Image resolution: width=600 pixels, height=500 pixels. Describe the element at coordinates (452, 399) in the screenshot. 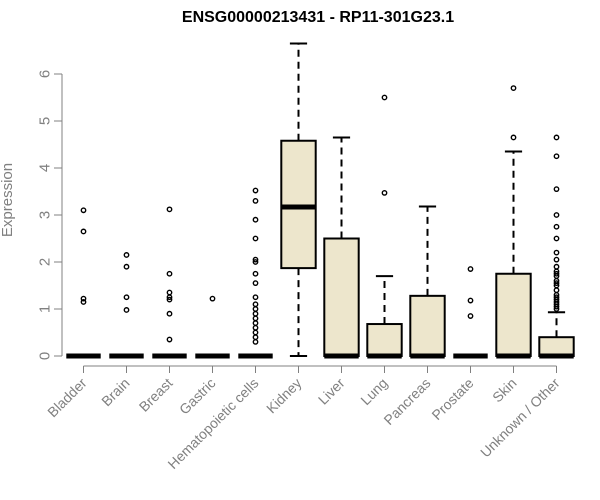

I see `x-tick-label: Prostate` at that location.